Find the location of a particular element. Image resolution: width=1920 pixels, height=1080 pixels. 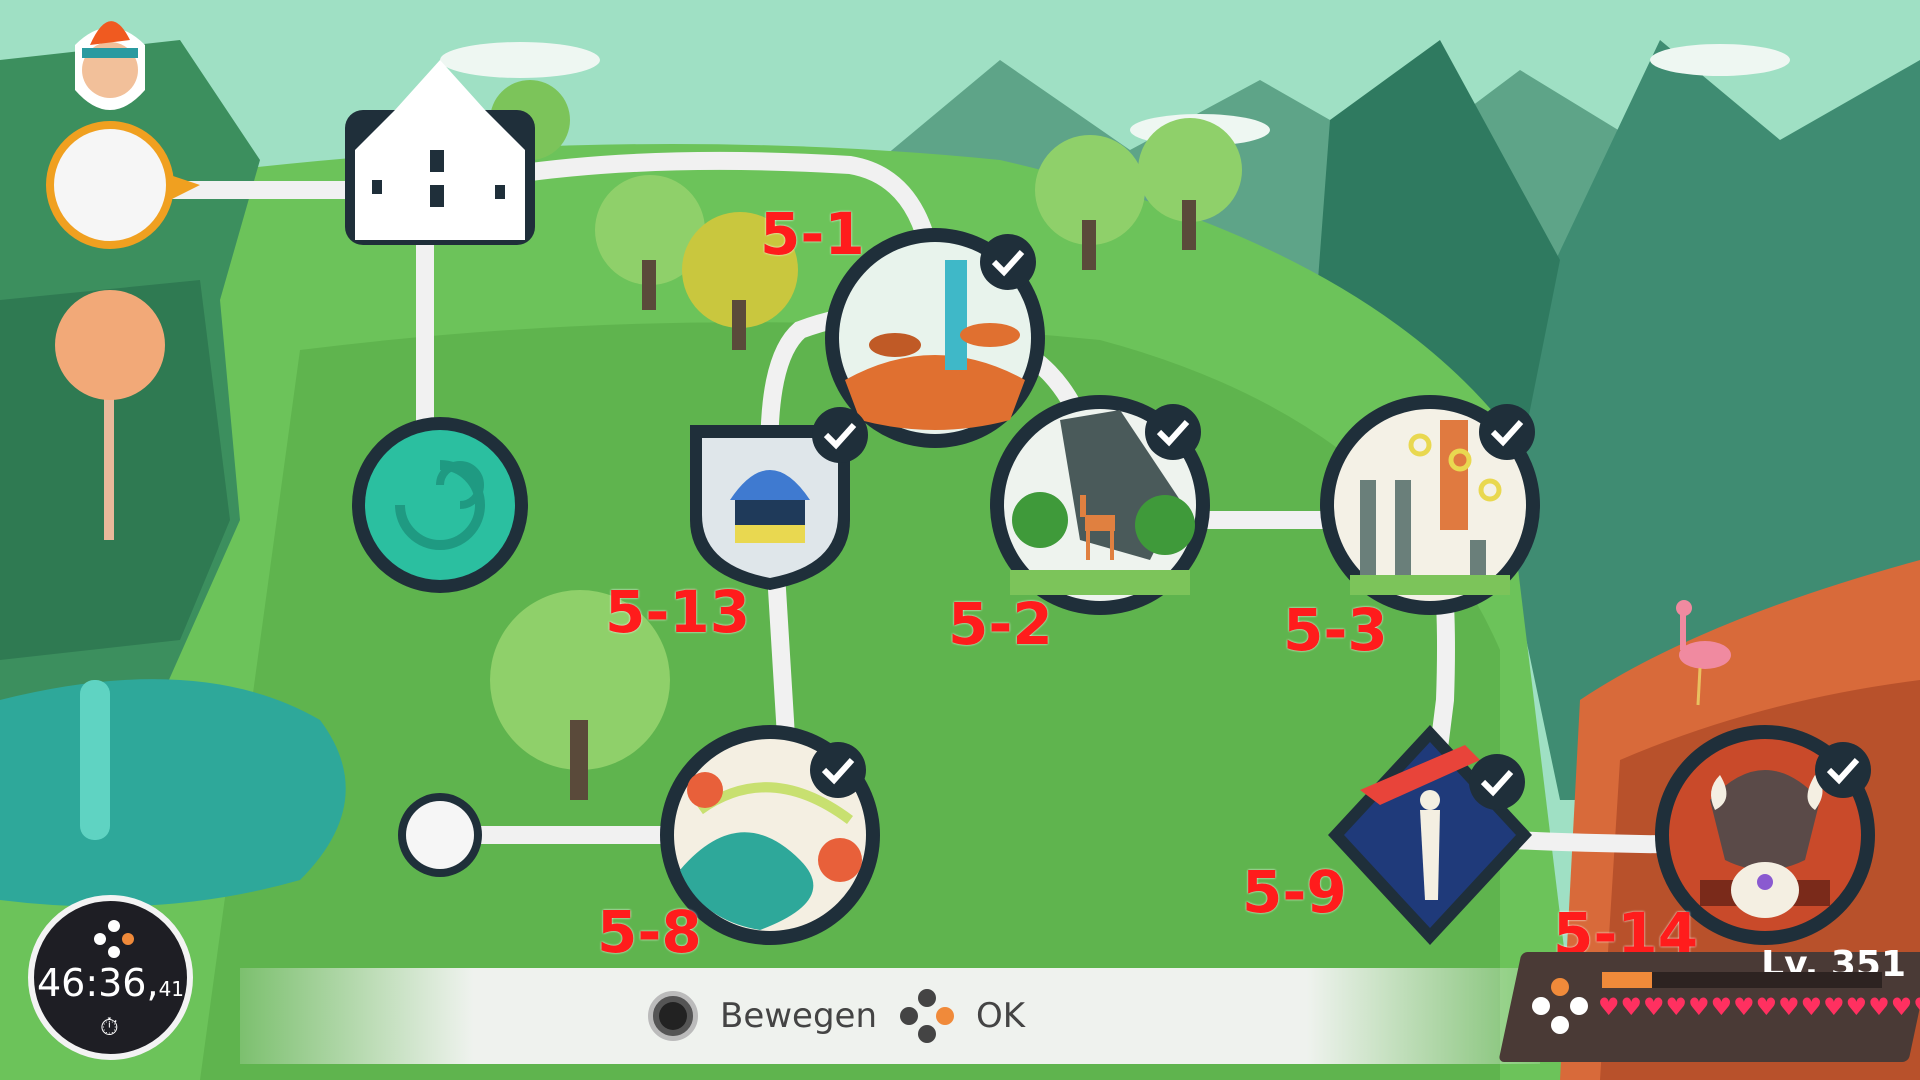

stage-5-14-check-icon is located at coordinates (1843, 770).